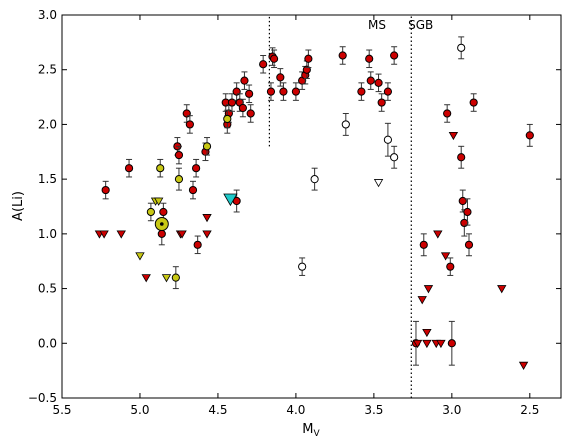 The height and width of the screenshot is (440, 571). What do you see at coordinates (451, 410) in the screenshot?
I see `x-tick-label: 3.0` at bounding box center [451, 410].